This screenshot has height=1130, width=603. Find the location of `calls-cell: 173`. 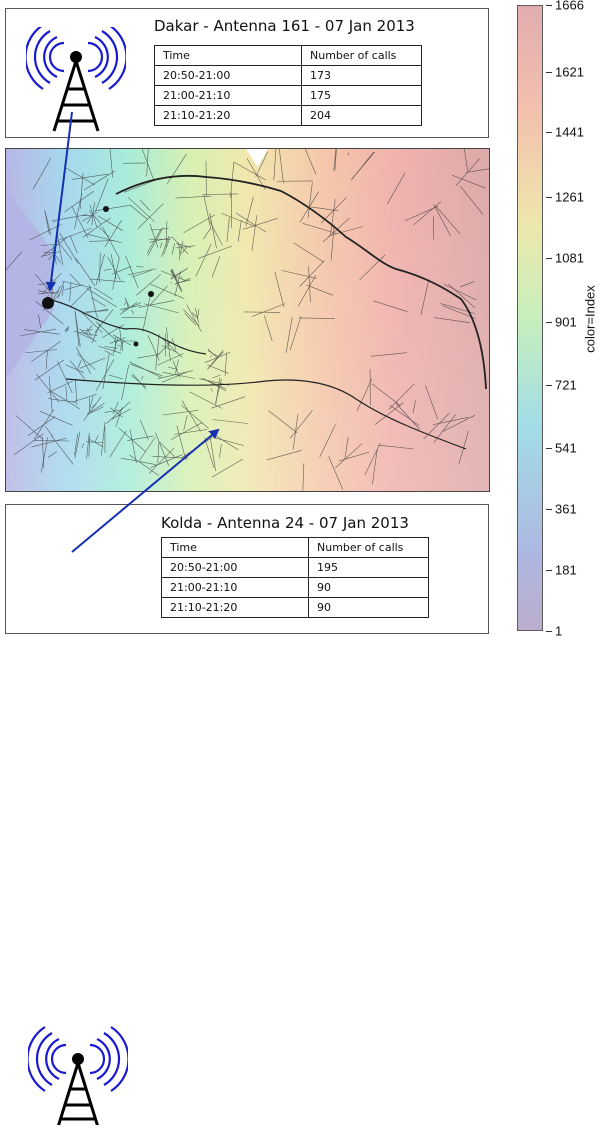

calls-cell: 173 is located at coordinates (362, 76).